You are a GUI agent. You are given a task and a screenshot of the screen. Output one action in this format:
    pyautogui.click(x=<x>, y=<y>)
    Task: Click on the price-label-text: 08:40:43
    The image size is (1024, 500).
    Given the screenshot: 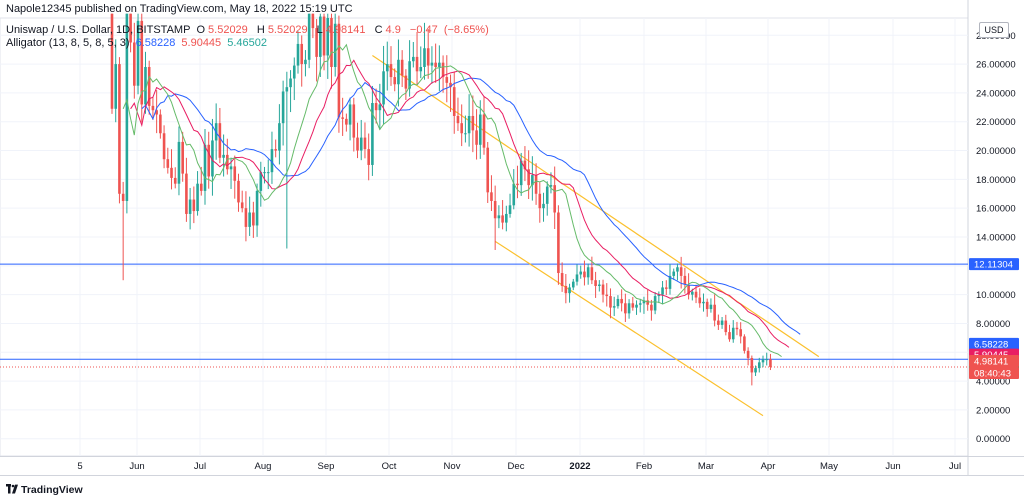 What is the action you would take?
    pyautogui.click(x=992, y=373)
    